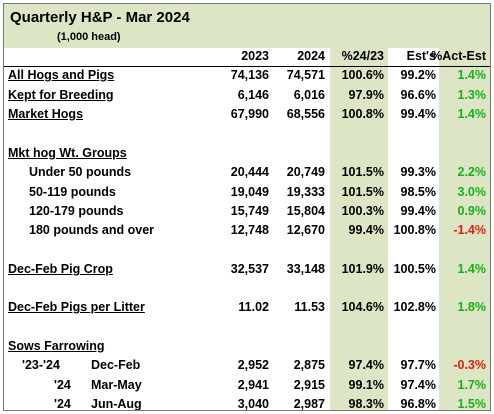 This screenshot has height=414, width=494. I want to click on value-2024: 19,333, so click(305, 192).